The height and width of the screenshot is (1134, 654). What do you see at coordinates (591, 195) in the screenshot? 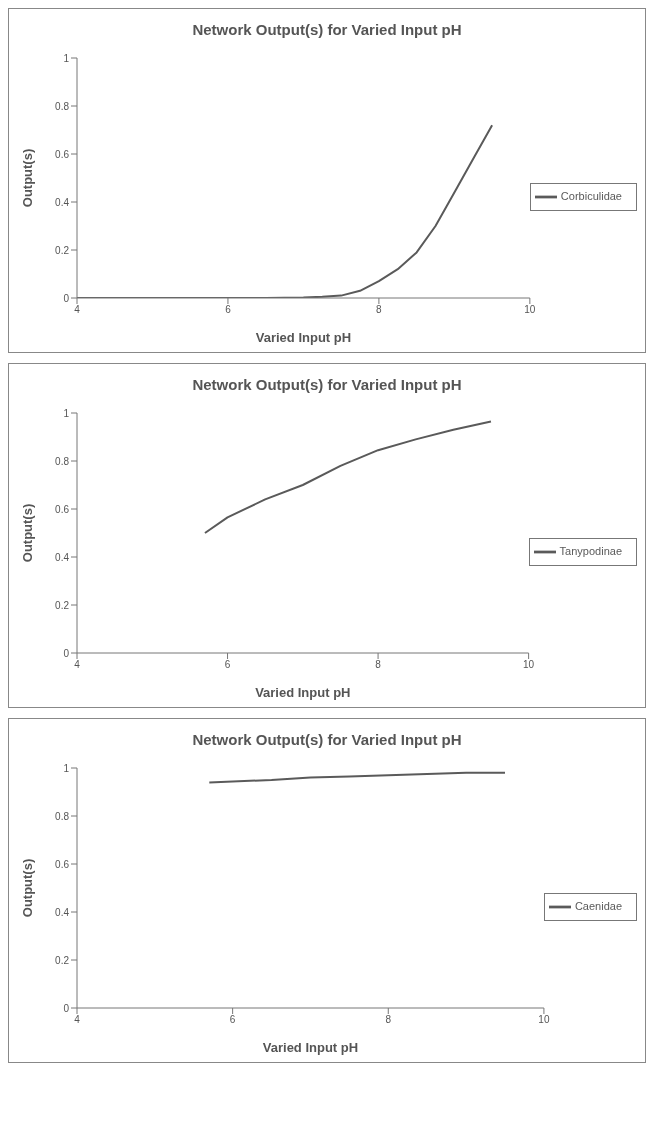
I see `legend-label: Corbiculidae` at bounding box center [591, 195].